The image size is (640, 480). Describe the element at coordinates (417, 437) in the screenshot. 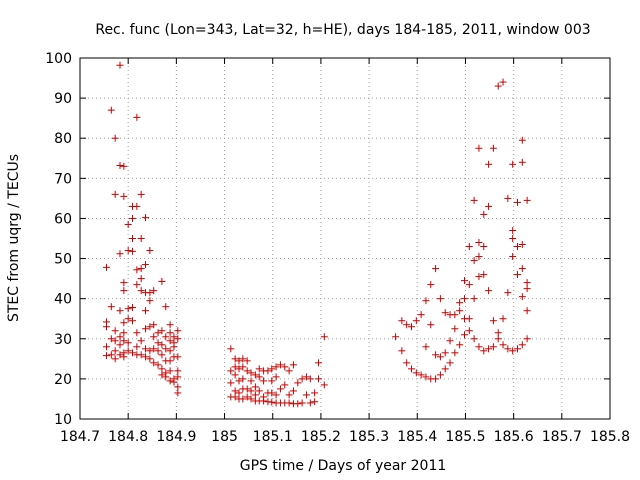

I see `x-tick-label: 185.4` at that location.